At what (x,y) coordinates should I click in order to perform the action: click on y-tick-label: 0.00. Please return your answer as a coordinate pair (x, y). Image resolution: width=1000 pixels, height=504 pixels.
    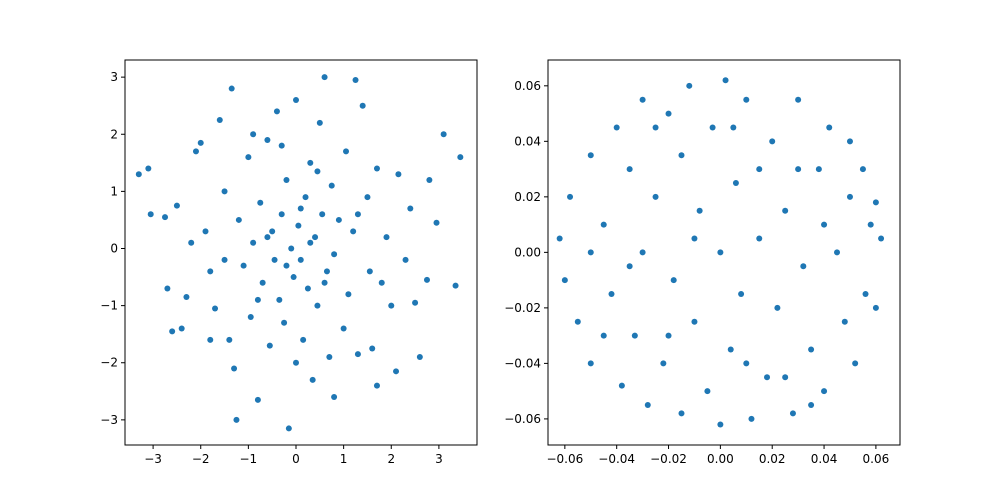
    Looking at the image, I should click on (527, 252).